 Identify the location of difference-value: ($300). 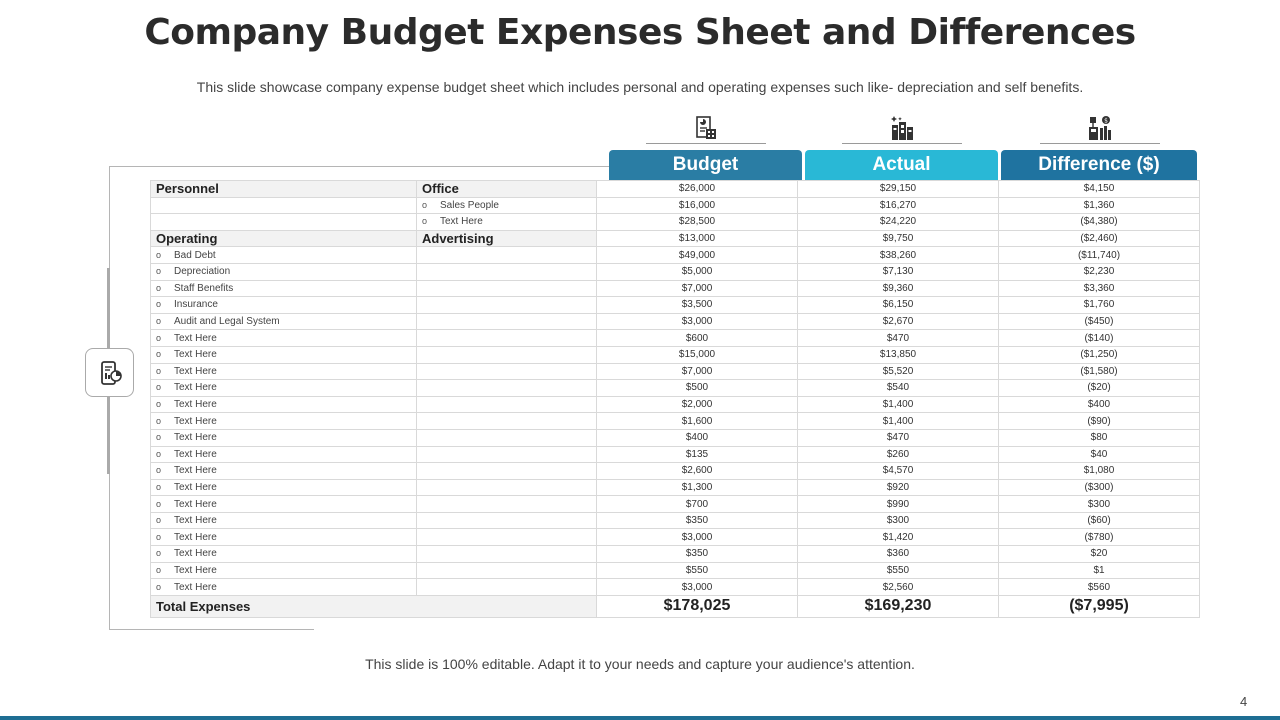
(1099, 487).